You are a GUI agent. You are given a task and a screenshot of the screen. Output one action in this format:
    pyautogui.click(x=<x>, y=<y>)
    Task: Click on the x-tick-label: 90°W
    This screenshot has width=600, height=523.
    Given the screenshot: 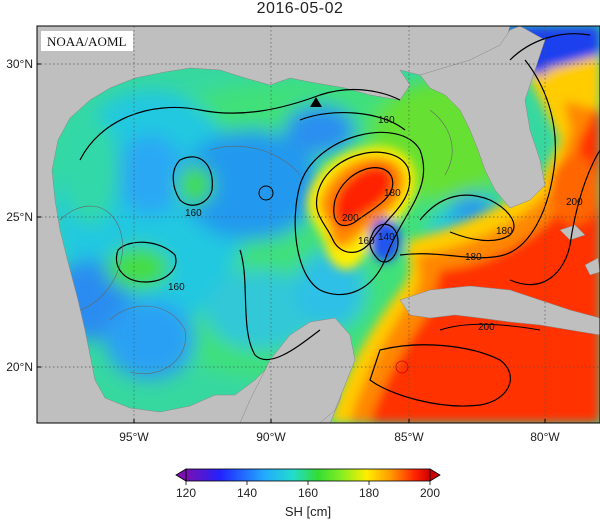 What is the action you would take?
    pyautogui.click(x=271, y=437)
    